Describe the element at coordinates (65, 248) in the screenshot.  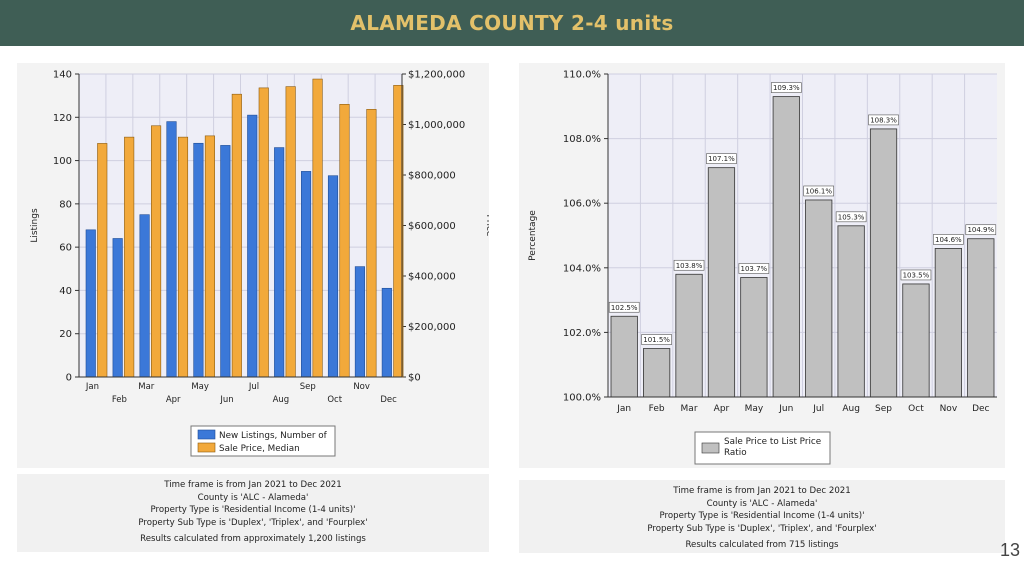
I see `y-tick-label: 60` at that location.